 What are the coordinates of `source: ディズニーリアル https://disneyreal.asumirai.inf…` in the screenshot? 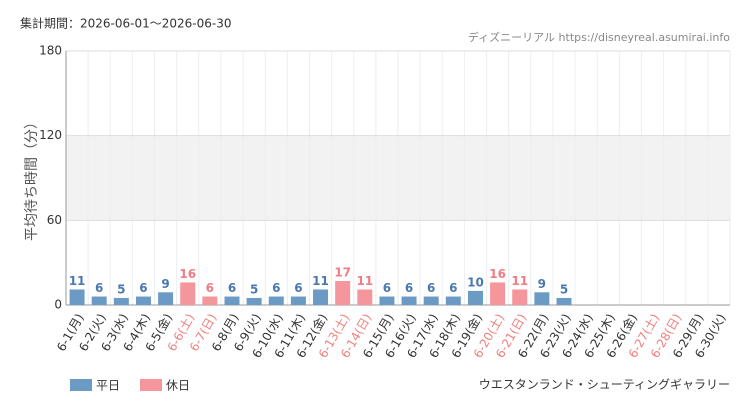 It's located at (599, 37).